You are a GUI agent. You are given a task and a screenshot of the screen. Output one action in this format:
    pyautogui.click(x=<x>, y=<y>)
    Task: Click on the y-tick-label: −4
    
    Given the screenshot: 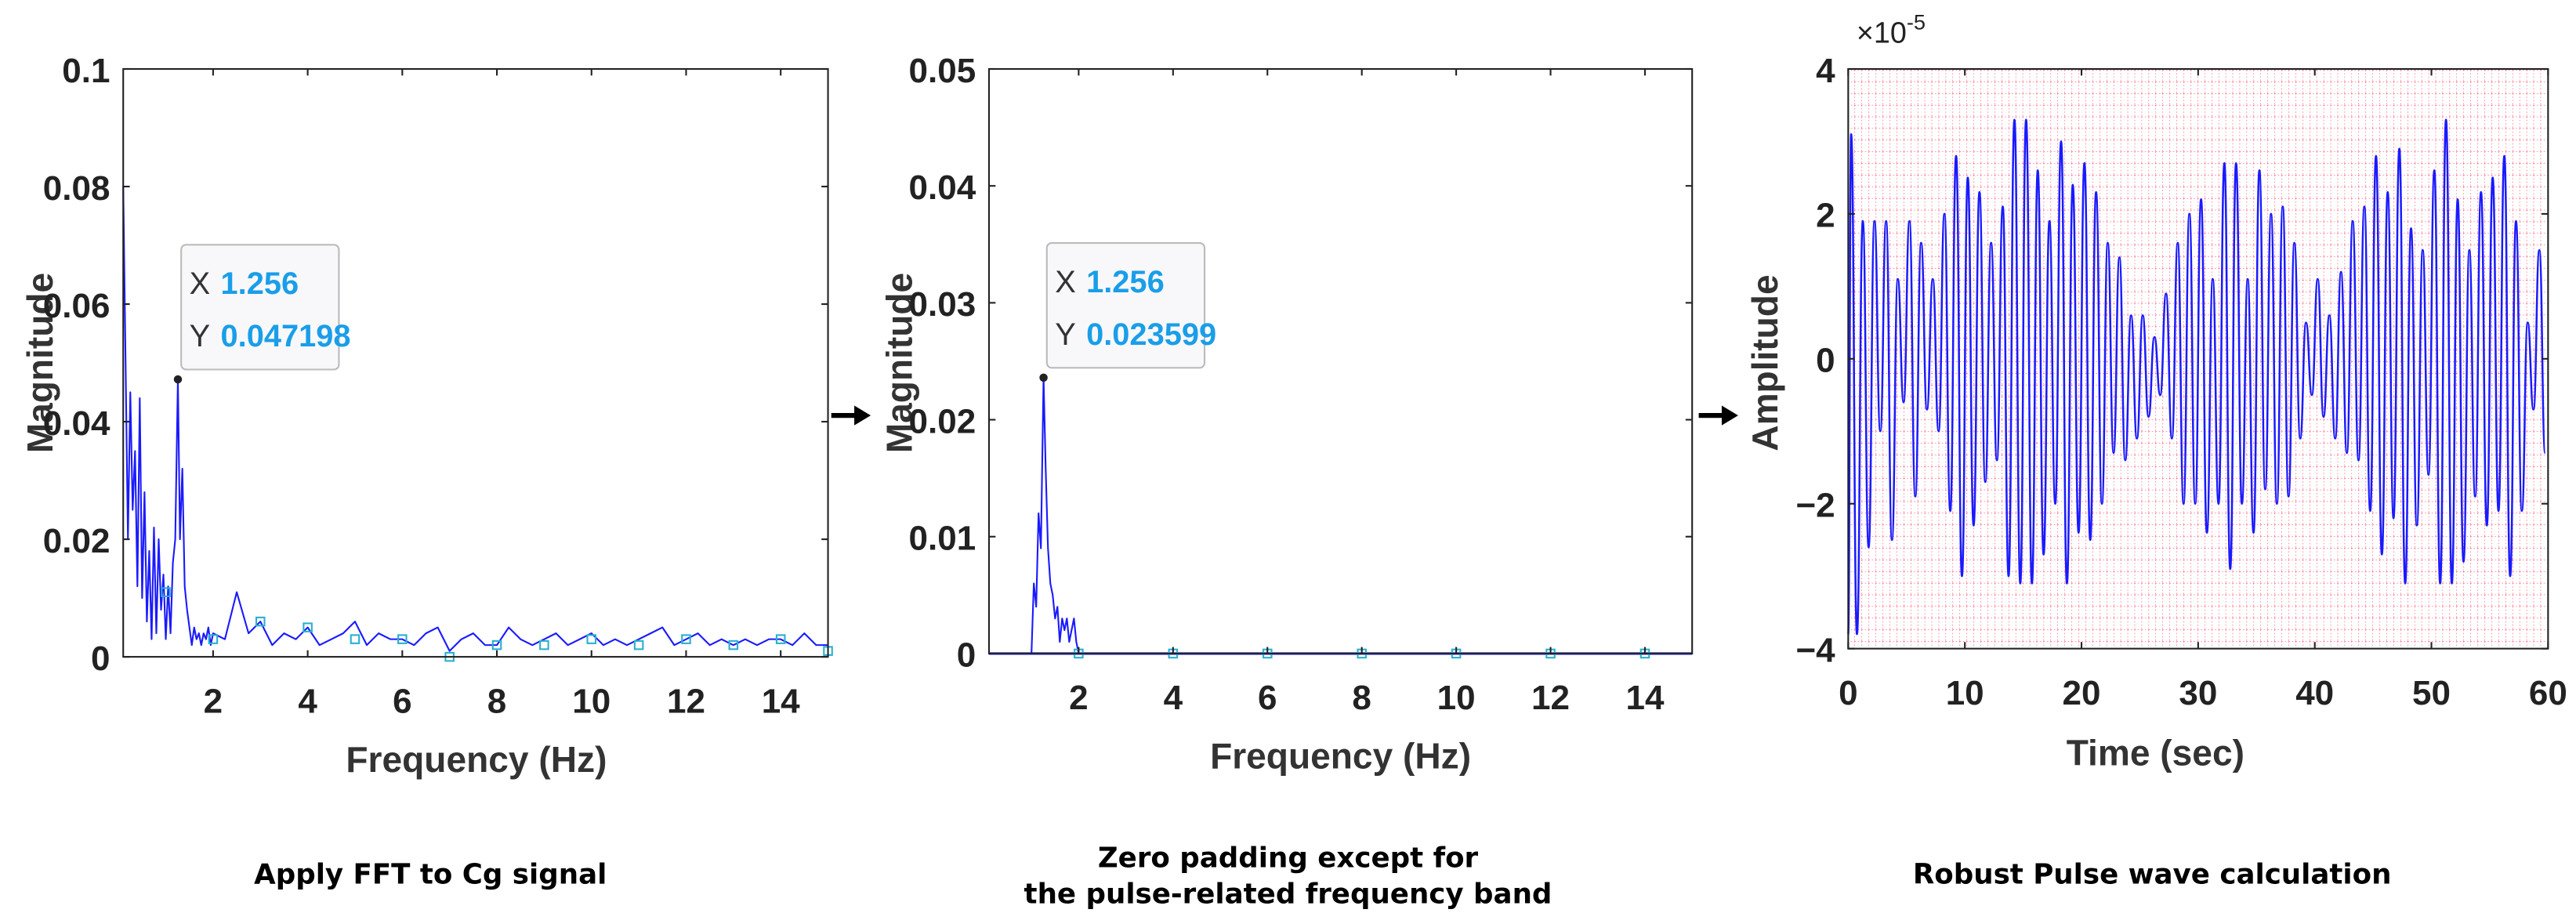 What is the action you would take?
    pyautogui.click(x=1815, y=650)
    